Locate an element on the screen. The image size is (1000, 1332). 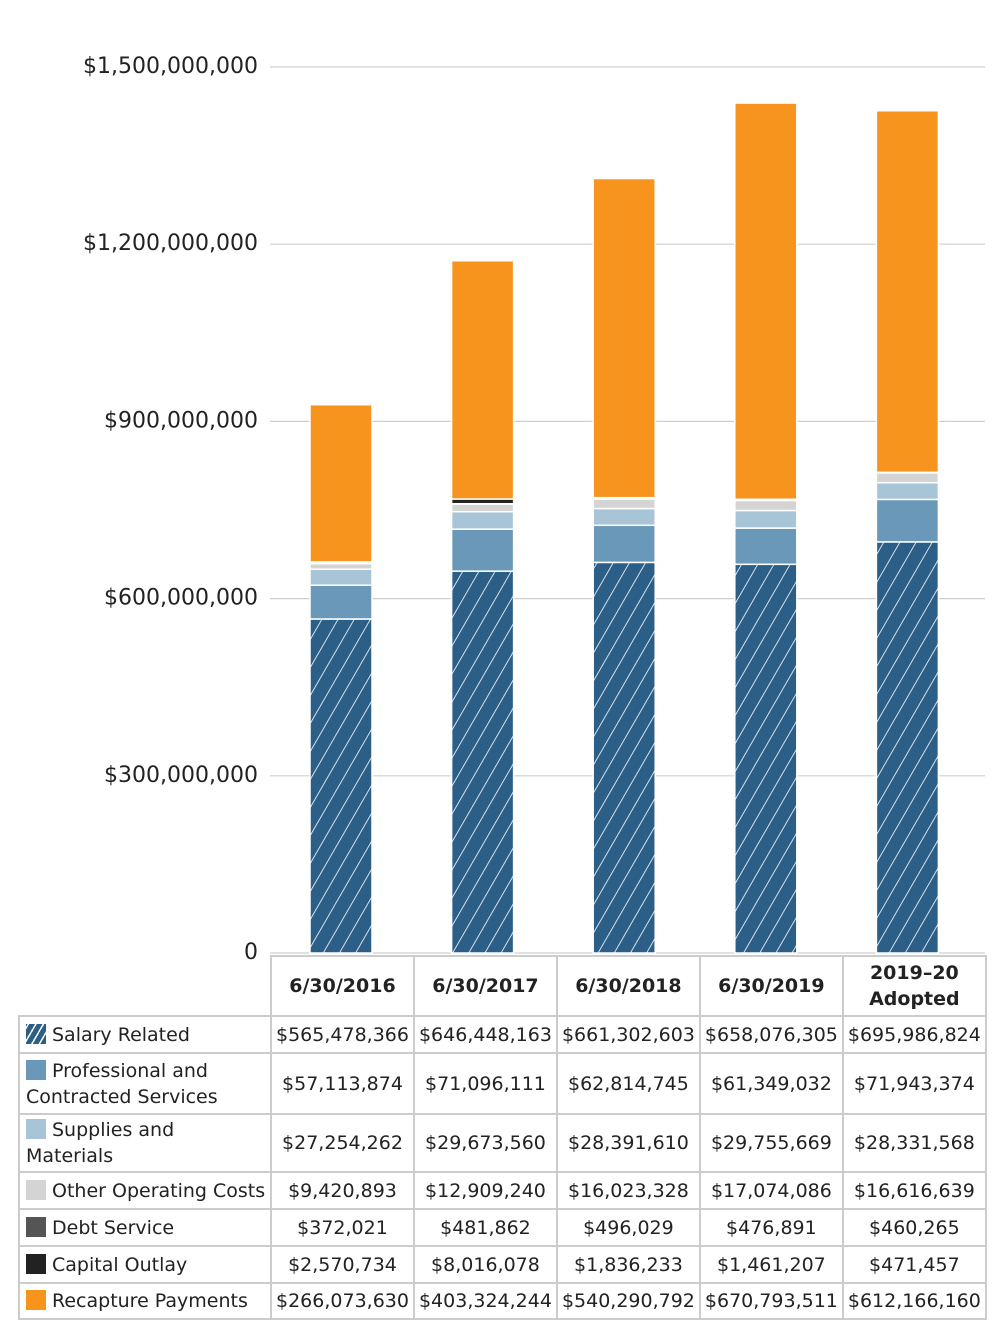
value-cell: $29,755,669 is located at coordinates (771, 1143).